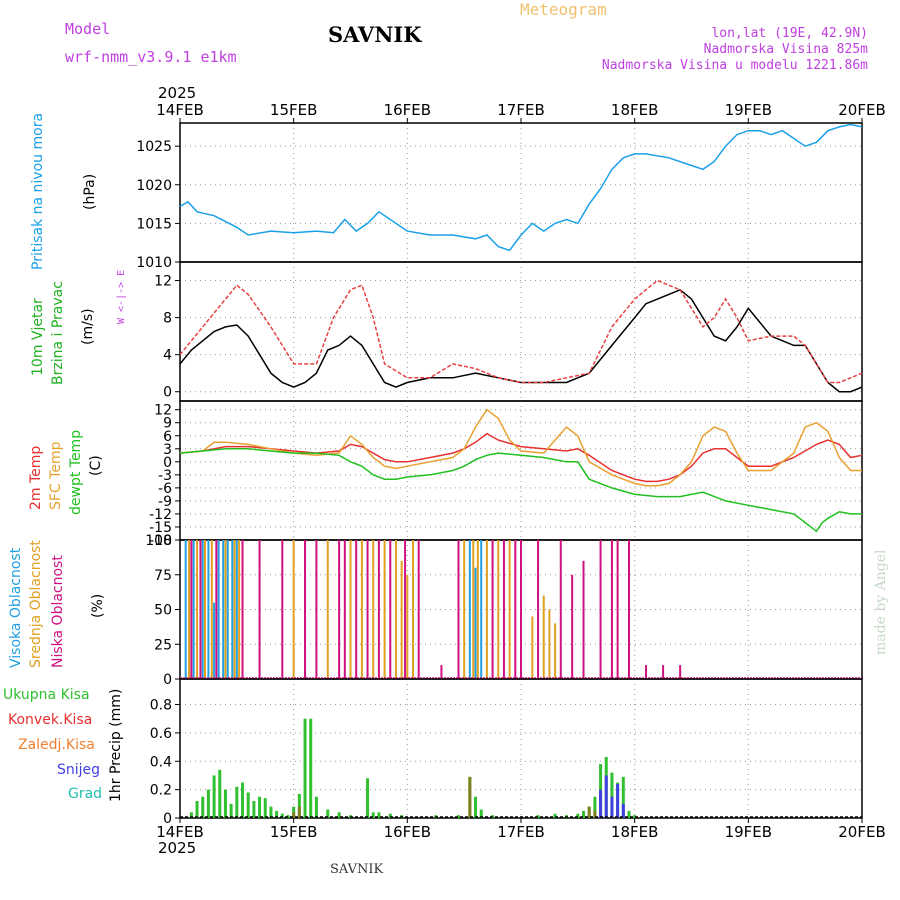 The width and height of the screenshot is (900, 900). I want to click on y-tick-label: 0.4, so click(161, 762).